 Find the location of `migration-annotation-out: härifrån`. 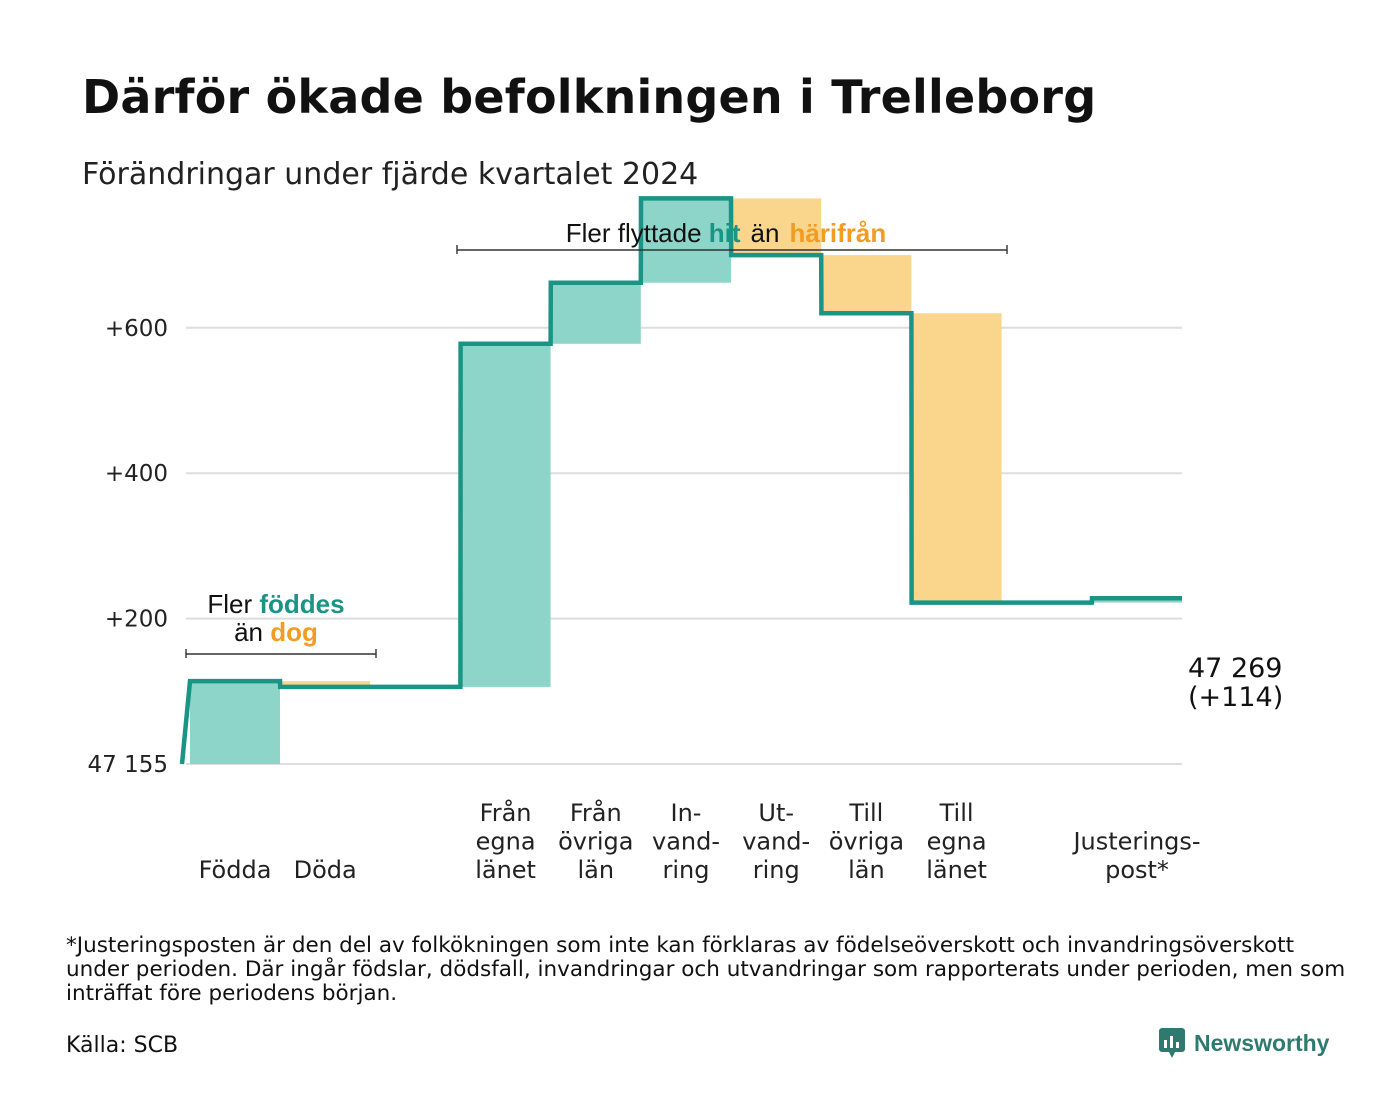

migration-annotation-out: härifrån is located at coordinates (837, 233).